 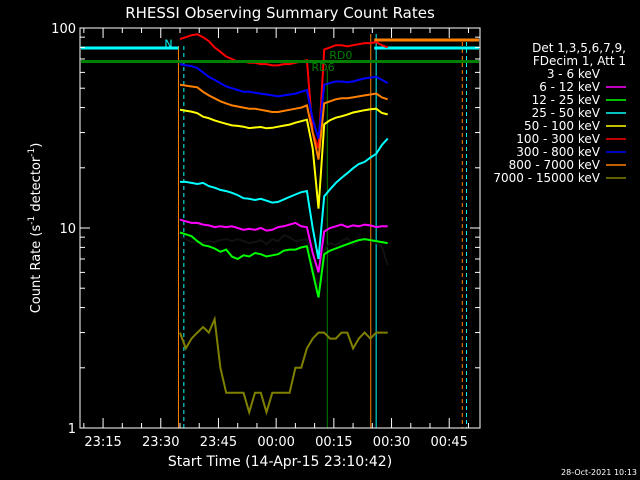 What do you see at coordinates (566, 100) in the screenshot?
I see `legend-label-3: 12 - 25 keV` at bounding box center [566, 100].